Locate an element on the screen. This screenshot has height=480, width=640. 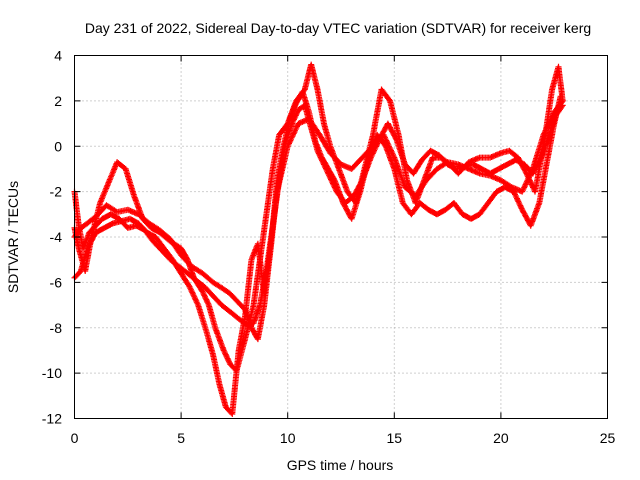
y-tick-label: -10 is located at coordinates (52, 373).